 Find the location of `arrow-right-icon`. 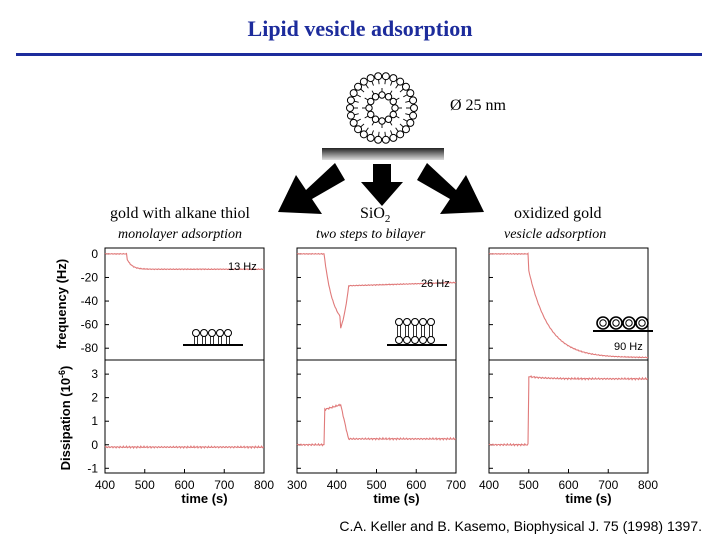

arrow-right-icon is located at coordinates (450, 188).